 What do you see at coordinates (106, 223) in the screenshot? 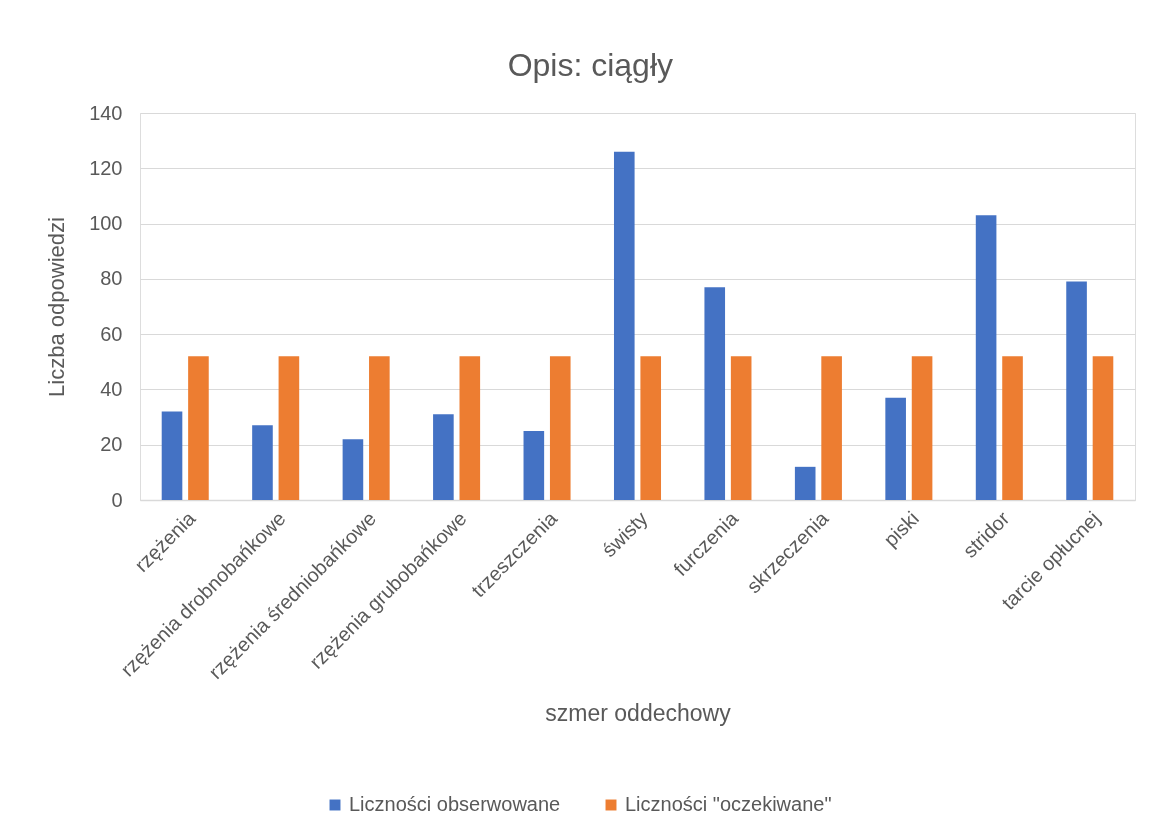
I see `y-tick-label: 100` at bounding box center [106, 223].